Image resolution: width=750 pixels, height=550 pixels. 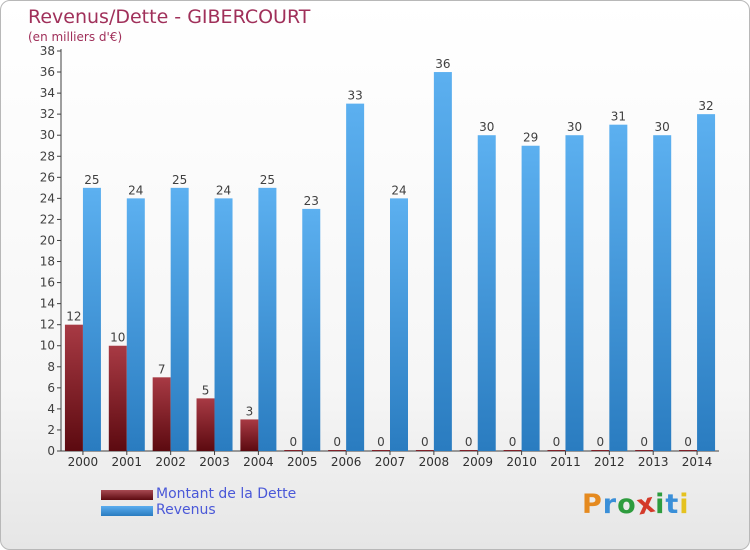 I want to click on proxiti-logo: Proxiti, so click(x=636, y=504).